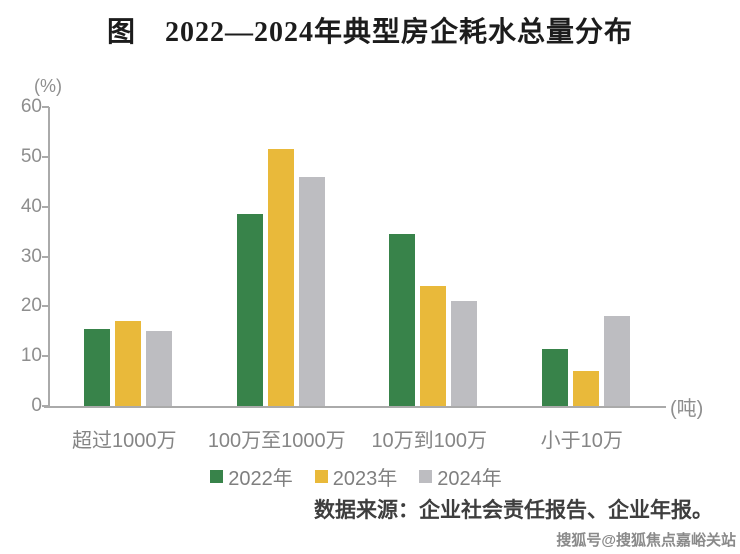 The height and width of the screenshot is (554, 740). Describe the element at coordinates (31, 356) in the screenshot. I see `y-tick-label: 10` at that location.